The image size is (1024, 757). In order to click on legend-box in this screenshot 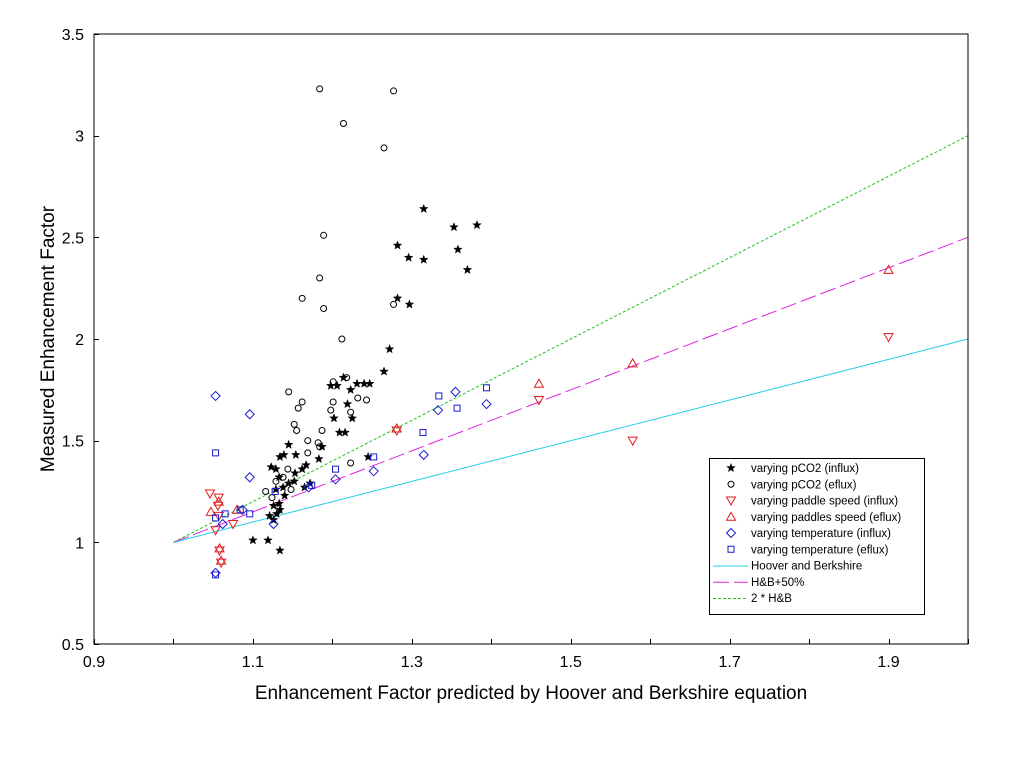, I will do `click(817, 536)`.